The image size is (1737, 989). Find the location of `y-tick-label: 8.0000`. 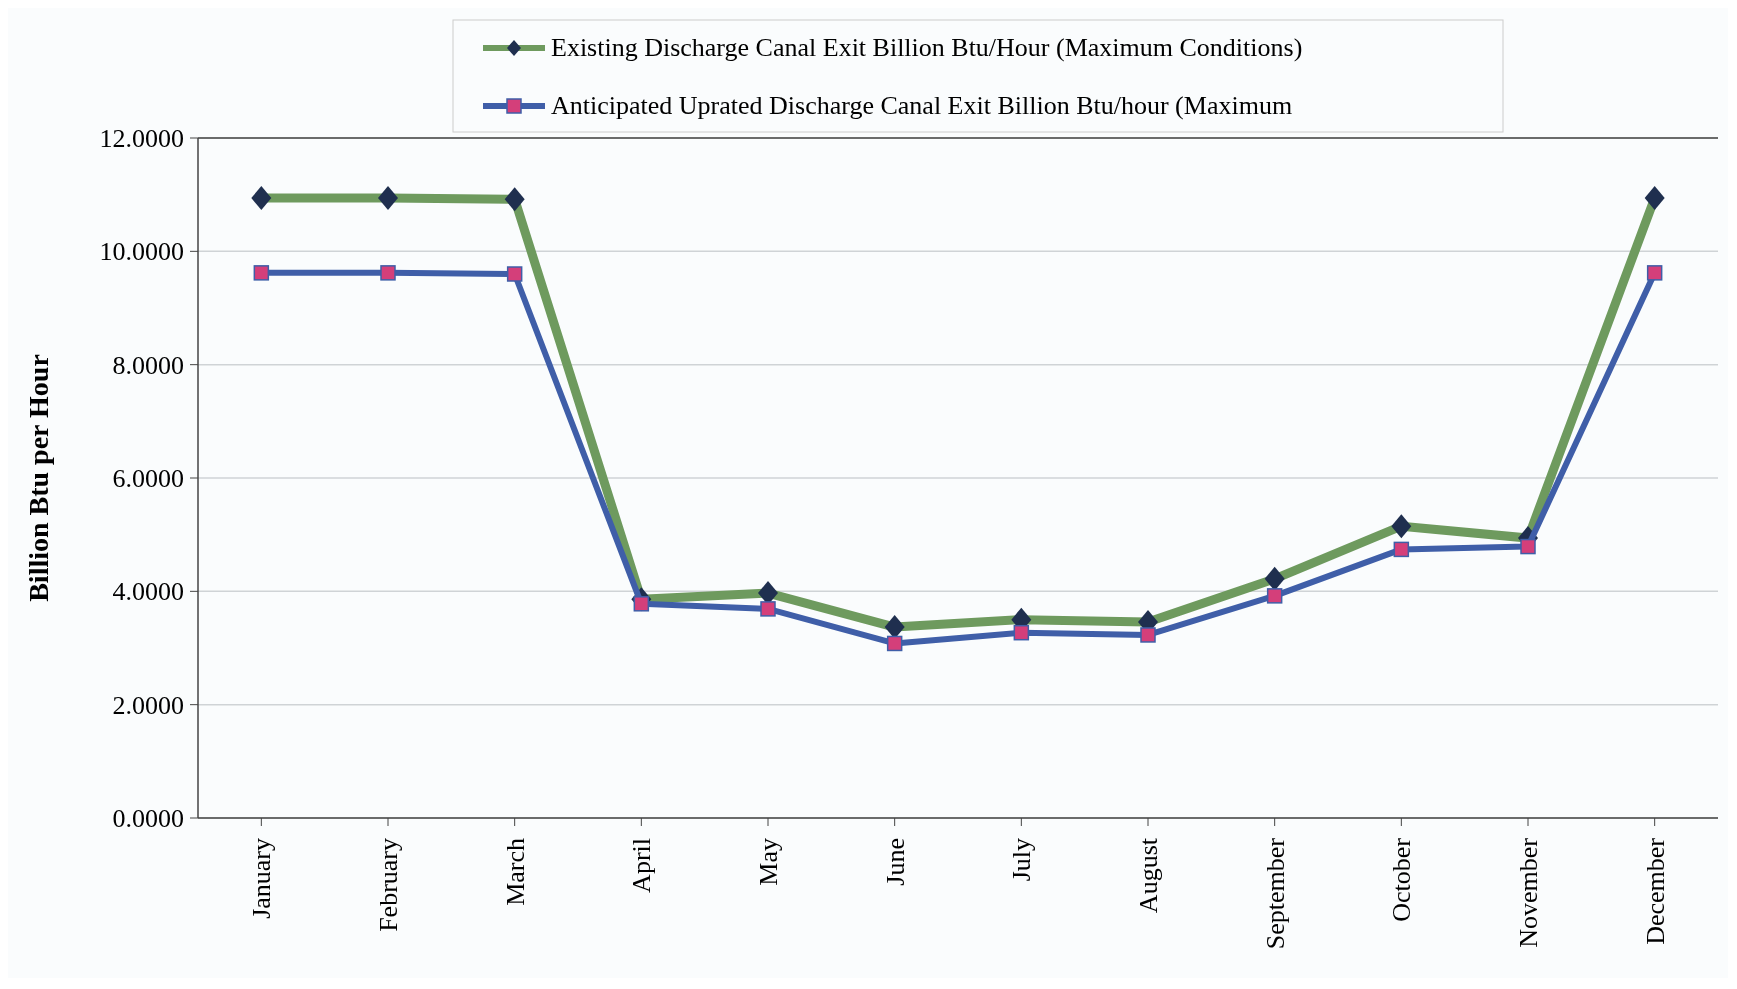

y-tick-label: 8.0000 is located at coordinates (148, 365).